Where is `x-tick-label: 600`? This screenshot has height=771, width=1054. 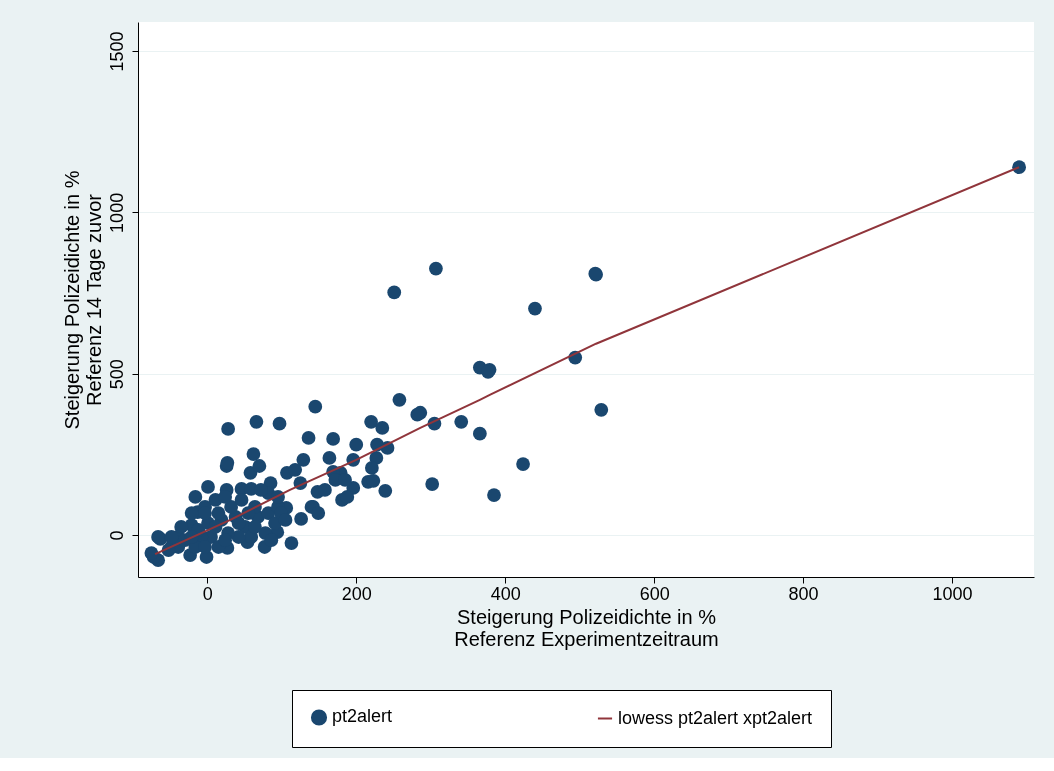
x-tick-label: 600 is located at coordinates (654, 593).